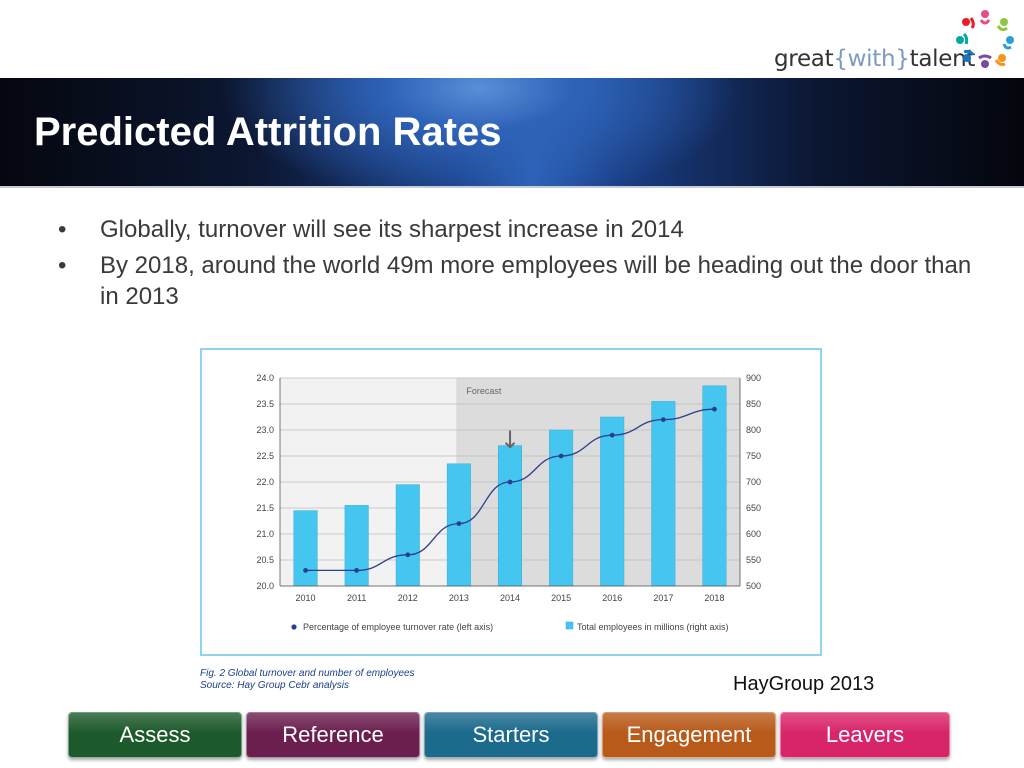 The height and width of the screenshot is (768, 1024). I want to click on logo-brace-open: {, so click(840, 59).